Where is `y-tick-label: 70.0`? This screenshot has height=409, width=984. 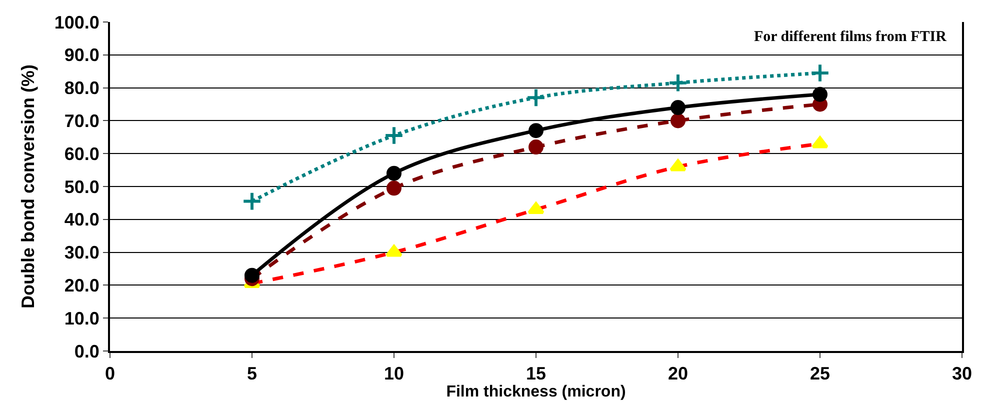
y-tick-label: 70.0 is located at coordinates (82, 121).